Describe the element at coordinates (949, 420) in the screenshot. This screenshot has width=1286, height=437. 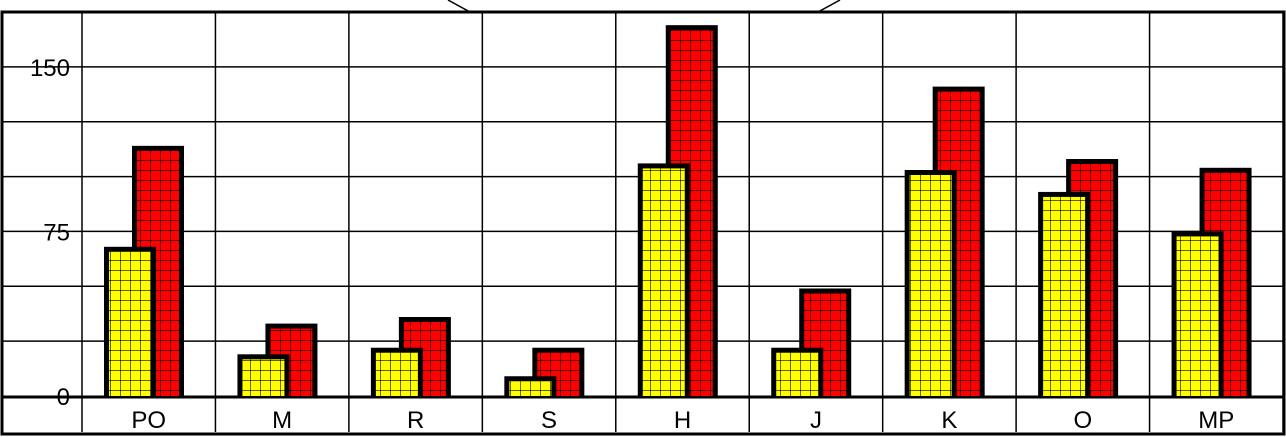
I see `x-tick-label: K` at that location.